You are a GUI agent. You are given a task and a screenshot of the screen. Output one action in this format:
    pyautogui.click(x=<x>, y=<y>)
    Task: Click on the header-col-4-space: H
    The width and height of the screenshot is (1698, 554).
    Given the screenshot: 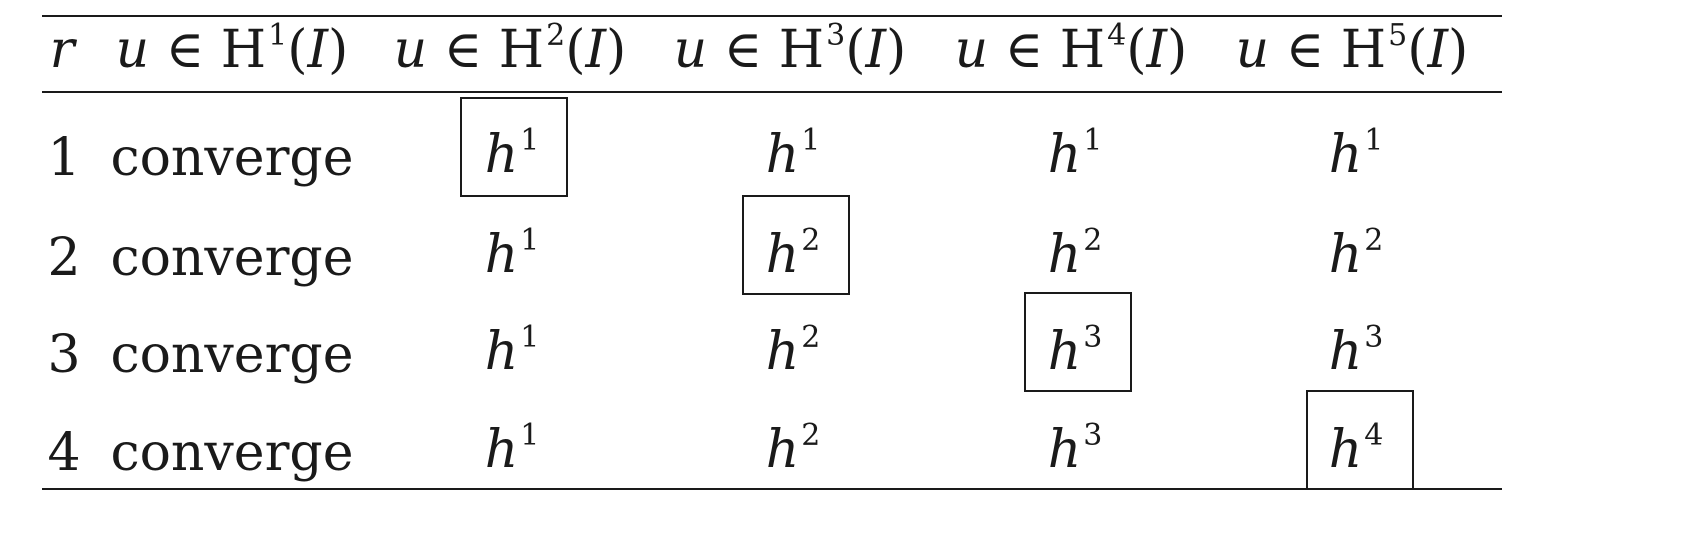 What is the action you would take?
    pyautogui.click(x=1082, y=50)
    